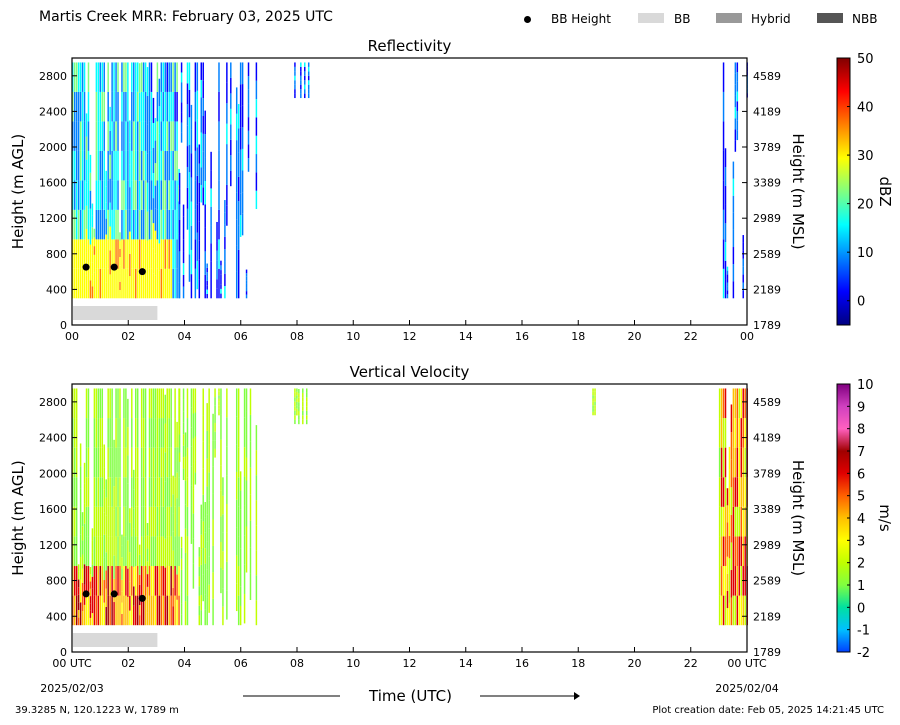  I want to click on y2-tick-label: 2189, so click(767, 616).